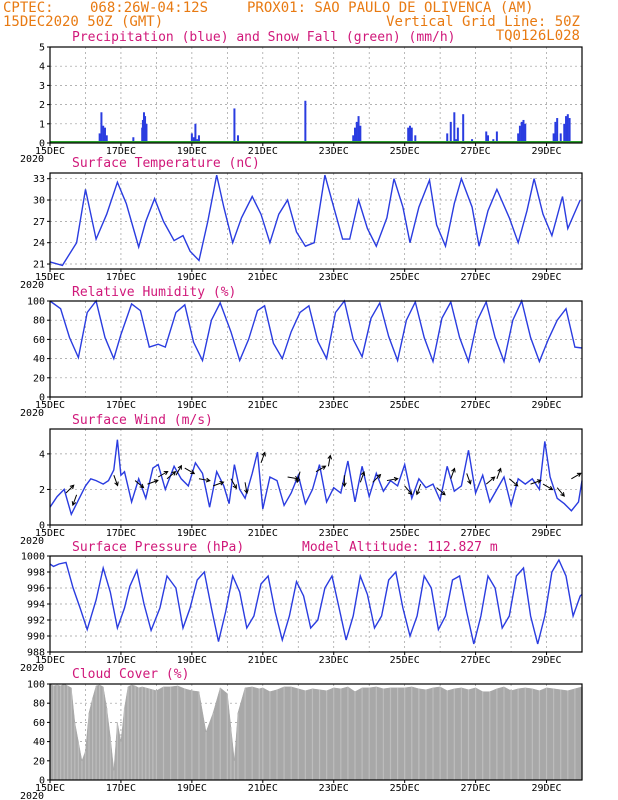  Describe the element at coordinates (42, 781) in the screenshot. I see `cloud-cover-ytick-label: 0` at that location.